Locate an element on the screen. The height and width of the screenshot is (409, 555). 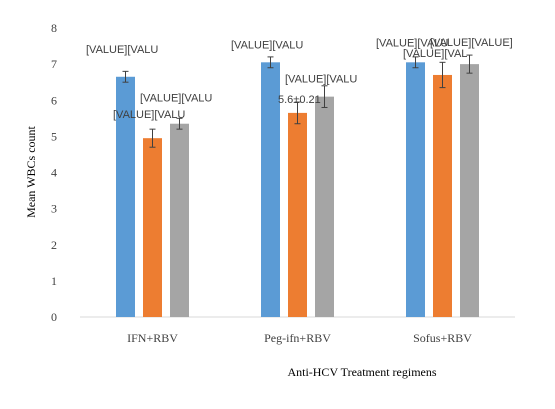
y-tick-label: 3 is located at coordinates (54, 209).